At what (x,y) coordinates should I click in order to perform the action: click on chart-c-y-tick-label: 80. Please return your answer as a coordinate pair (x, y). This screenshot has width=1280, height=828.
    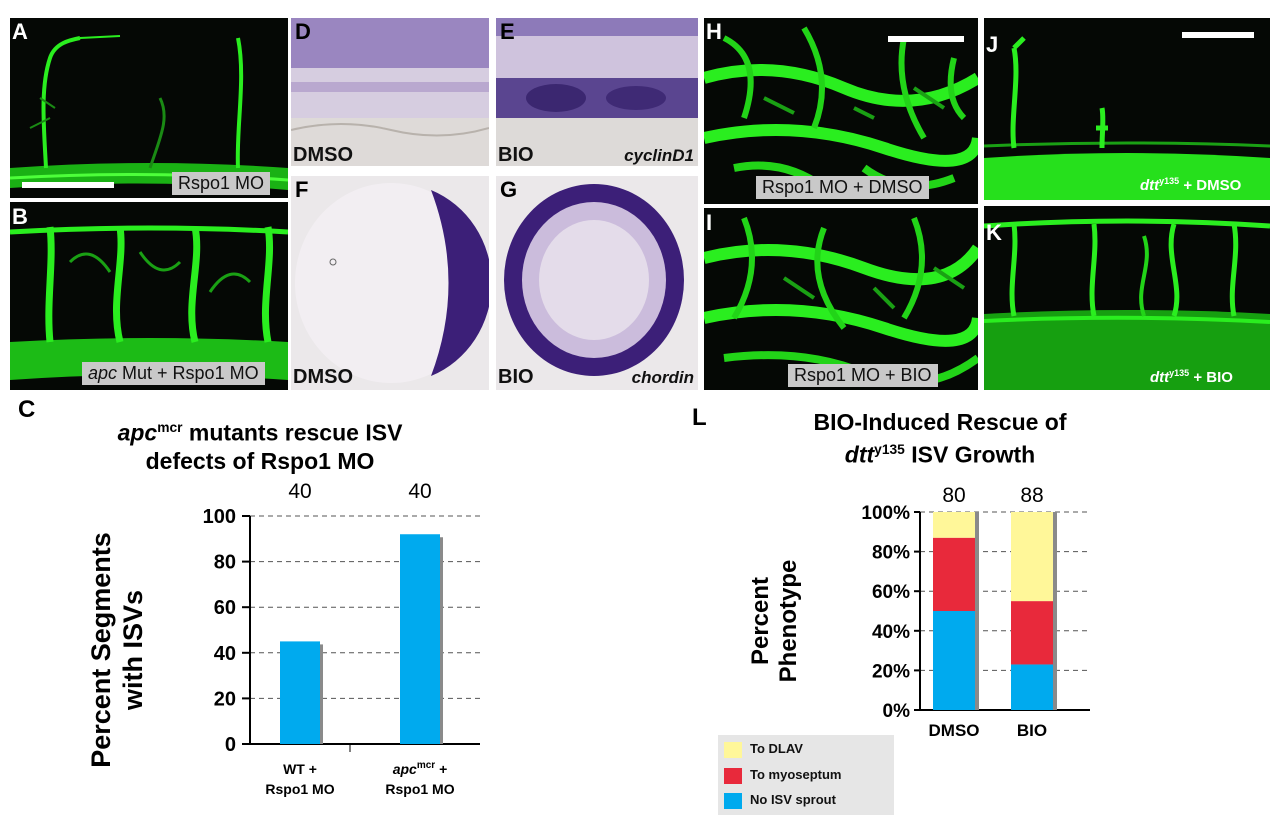
    Looking at the image, I should click on (225, 563).